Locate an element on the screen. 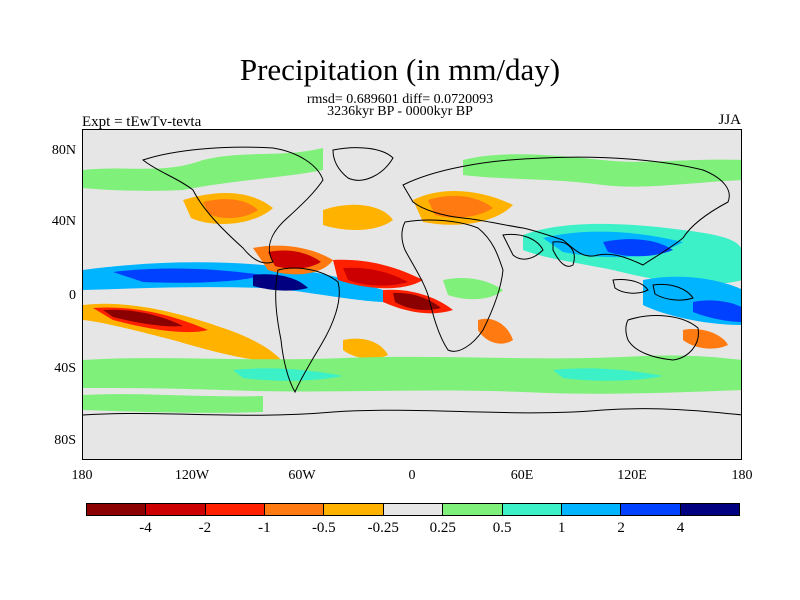  xtick-120w: 120W is located at coordinates (192, 475).